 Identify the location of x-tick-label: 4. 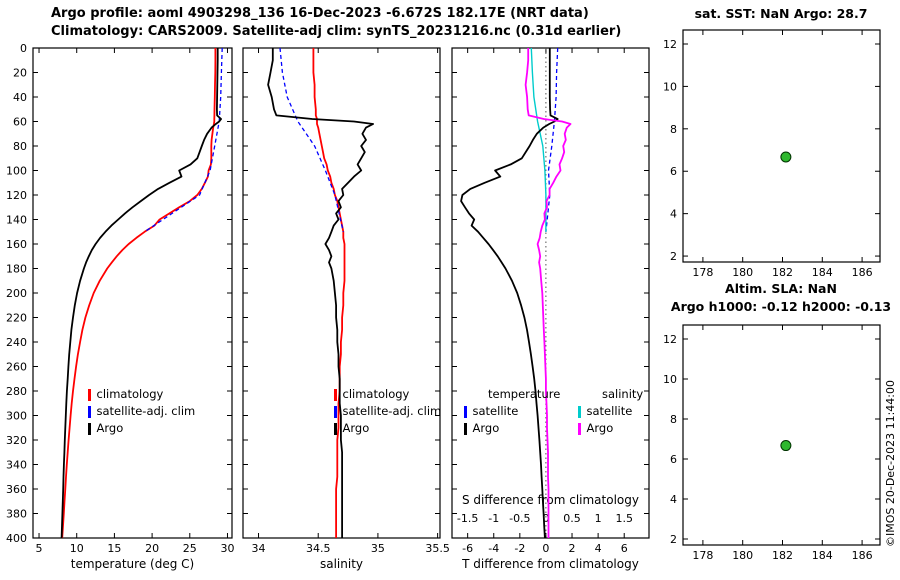
(598, 548).